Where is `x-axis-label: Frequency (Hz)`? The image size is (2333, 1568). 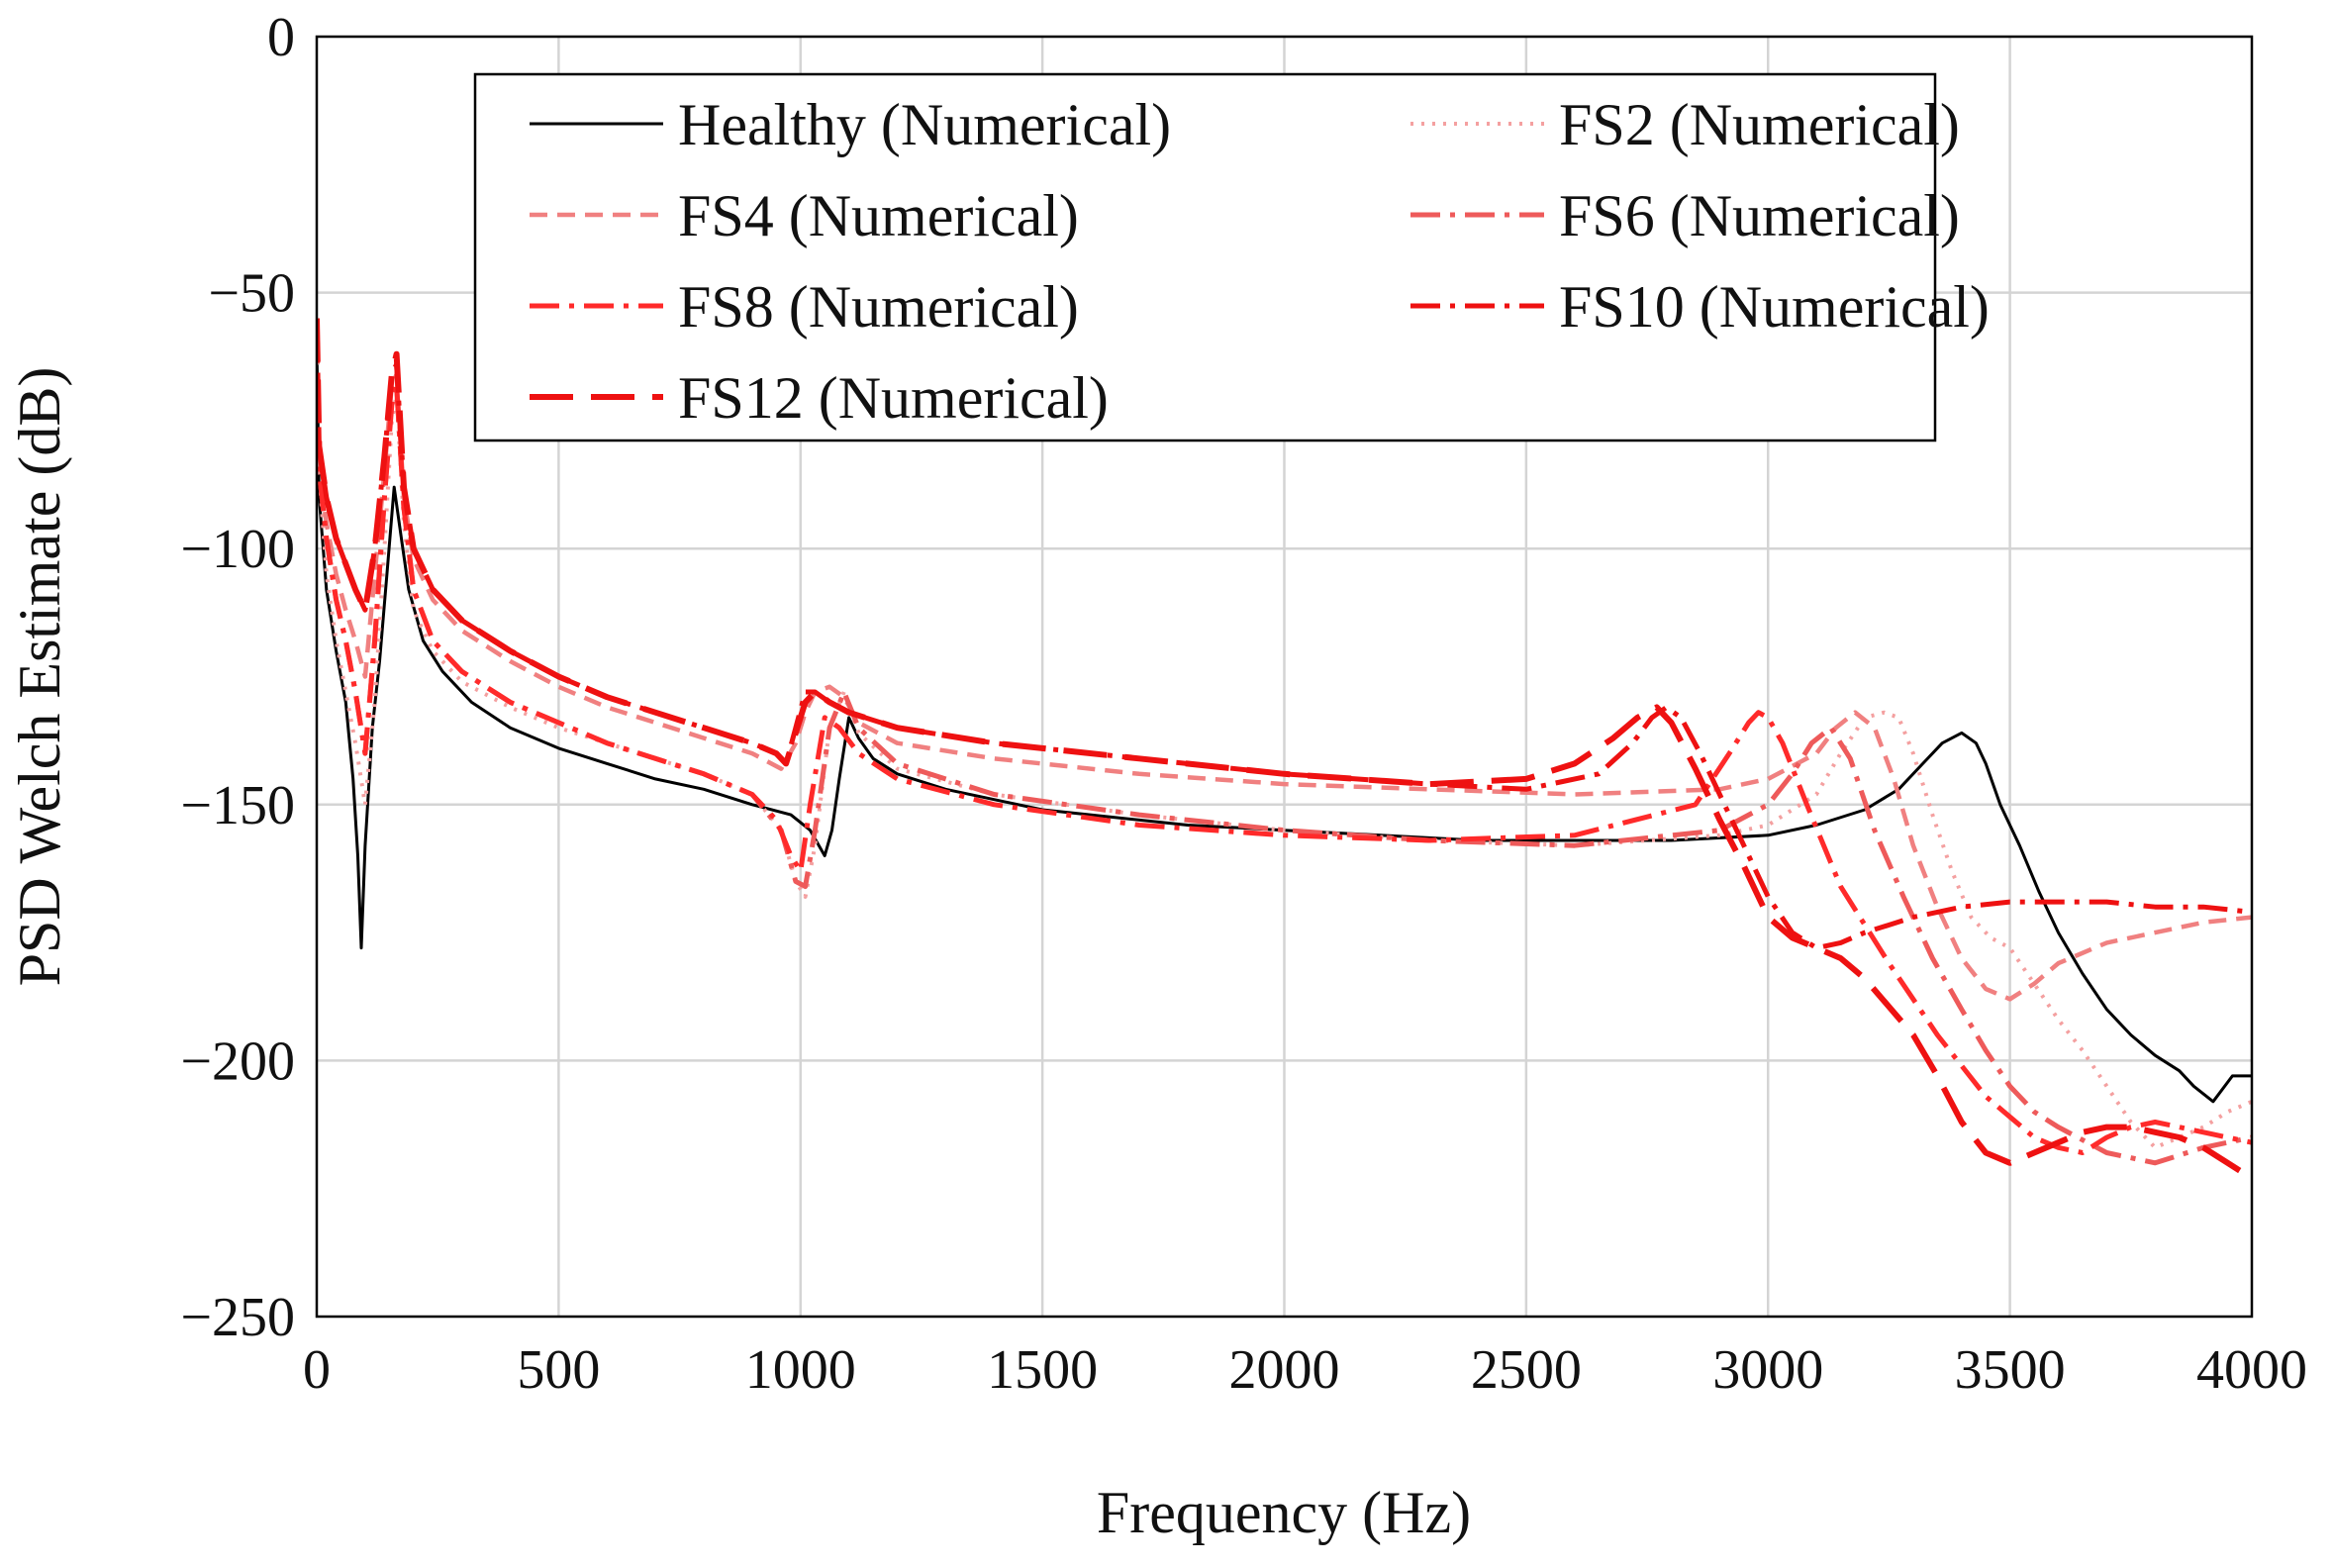
x-axis-label: Frequency (Hz) is located at coordinates (1284, 1512).